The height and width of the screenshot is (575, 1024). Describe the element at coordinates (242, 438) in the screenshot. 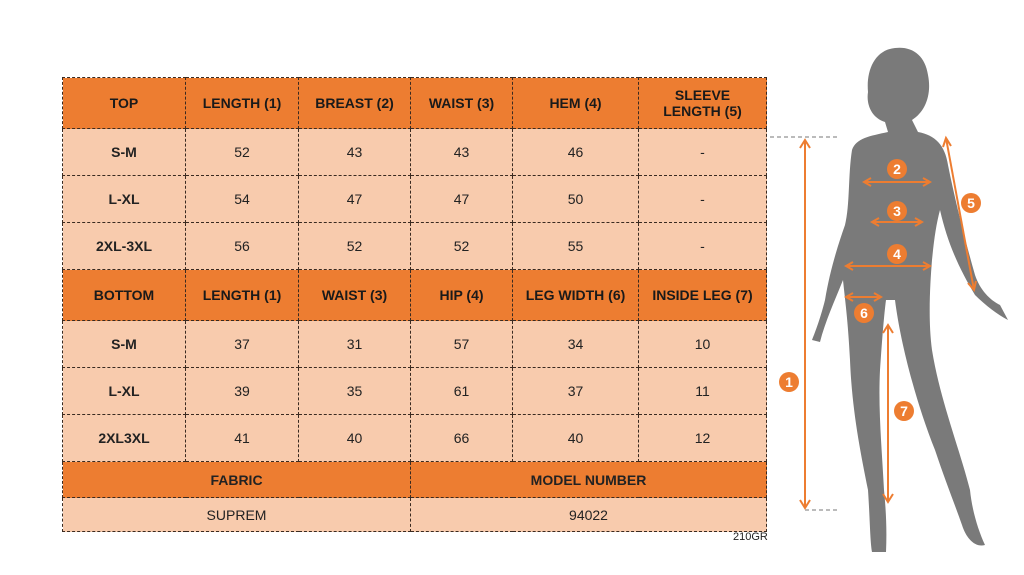

I see `value-cell: 41` at that location.